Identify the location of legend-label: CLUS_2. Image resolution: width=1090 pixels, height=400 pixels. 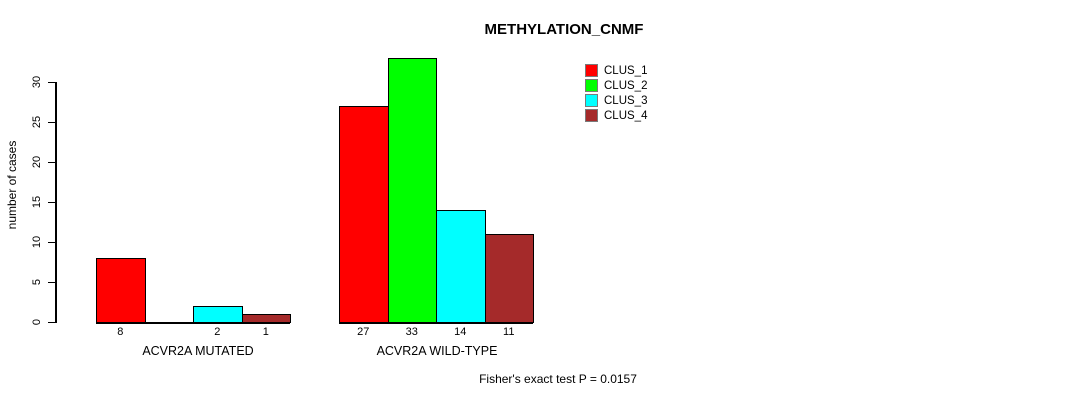
(626, 85).